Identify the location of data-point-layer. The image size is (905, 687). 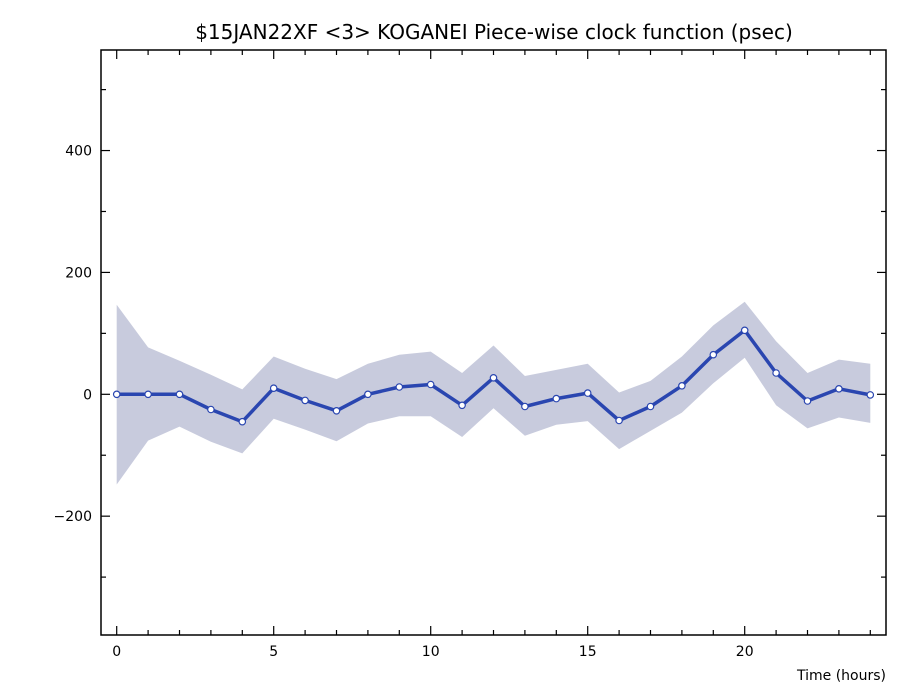
(493, 376).